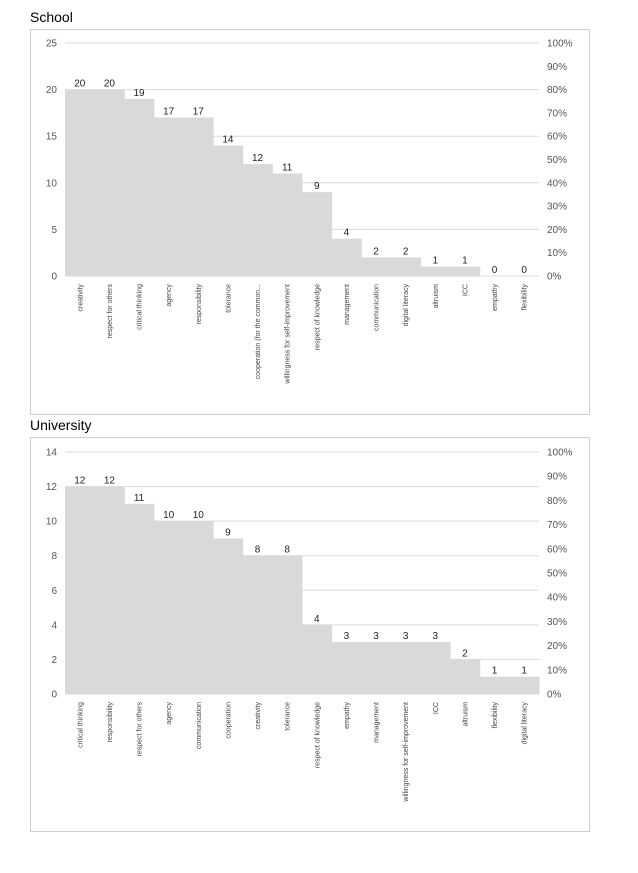 The height and width of the screenshot is (873, 638). I want to click on y-tick-label: 14, so click(52, 453).